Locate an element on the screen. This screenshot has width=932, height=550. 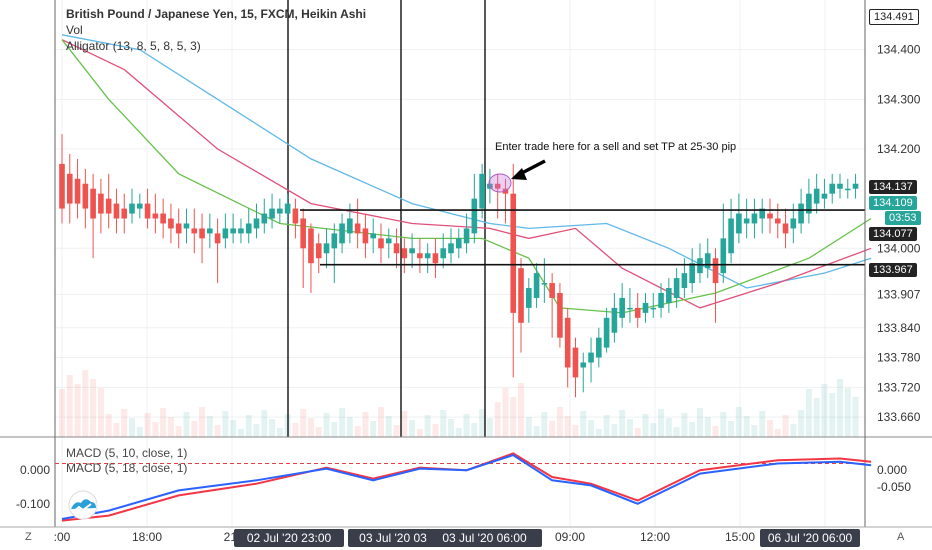
auto-scale-button: A is located at coordinates (901, 537).